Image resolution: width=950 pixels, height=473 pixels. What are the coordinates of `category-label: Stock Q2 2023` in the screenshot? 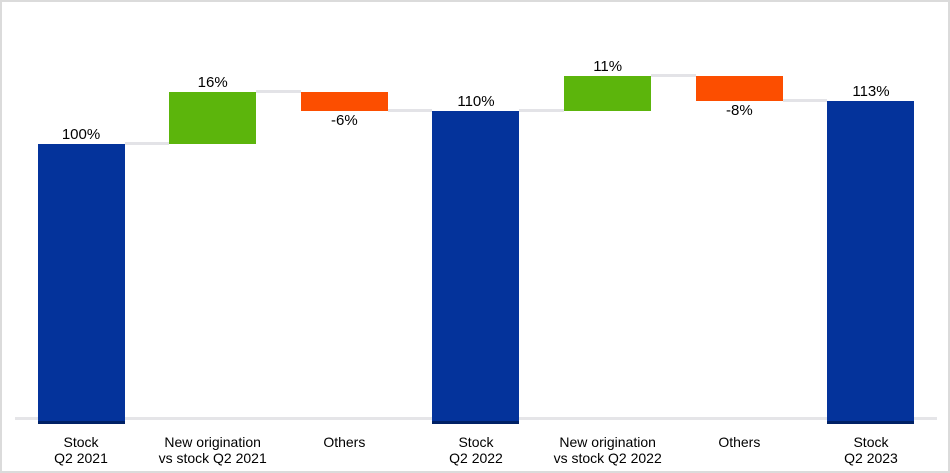 It's located at (871, 450).